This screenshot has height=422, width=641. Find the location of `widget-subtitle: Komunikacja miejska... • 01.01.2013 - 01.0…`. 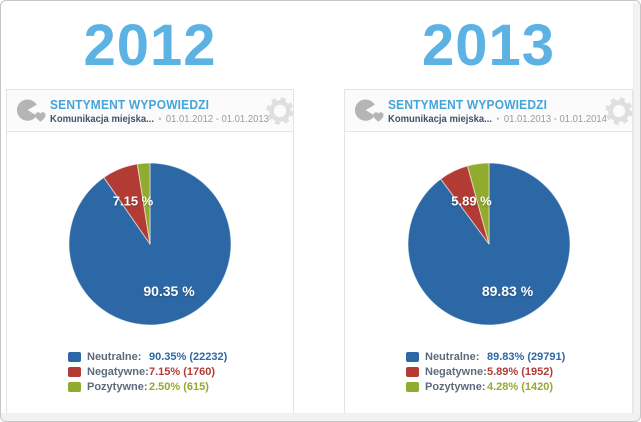

widget-subtitle: Komunikacja miejska... • 01.01.2013 - 01.0… is located at coordinates (497, 118).